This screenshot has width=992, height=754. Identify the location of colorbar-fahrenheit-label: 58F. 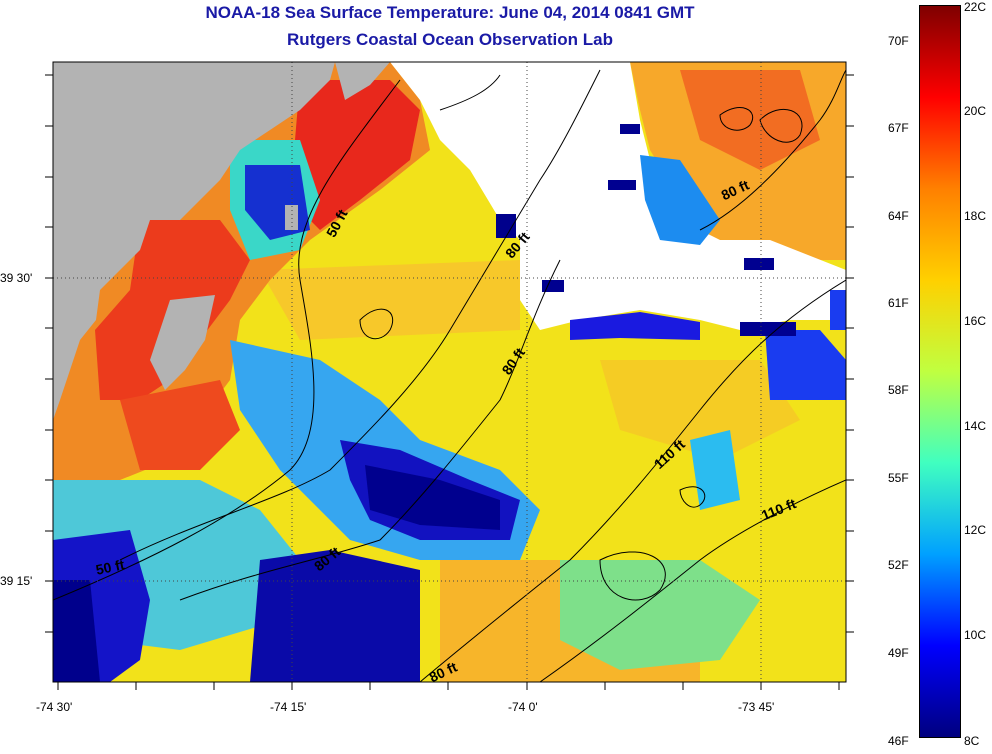
(898, 390).